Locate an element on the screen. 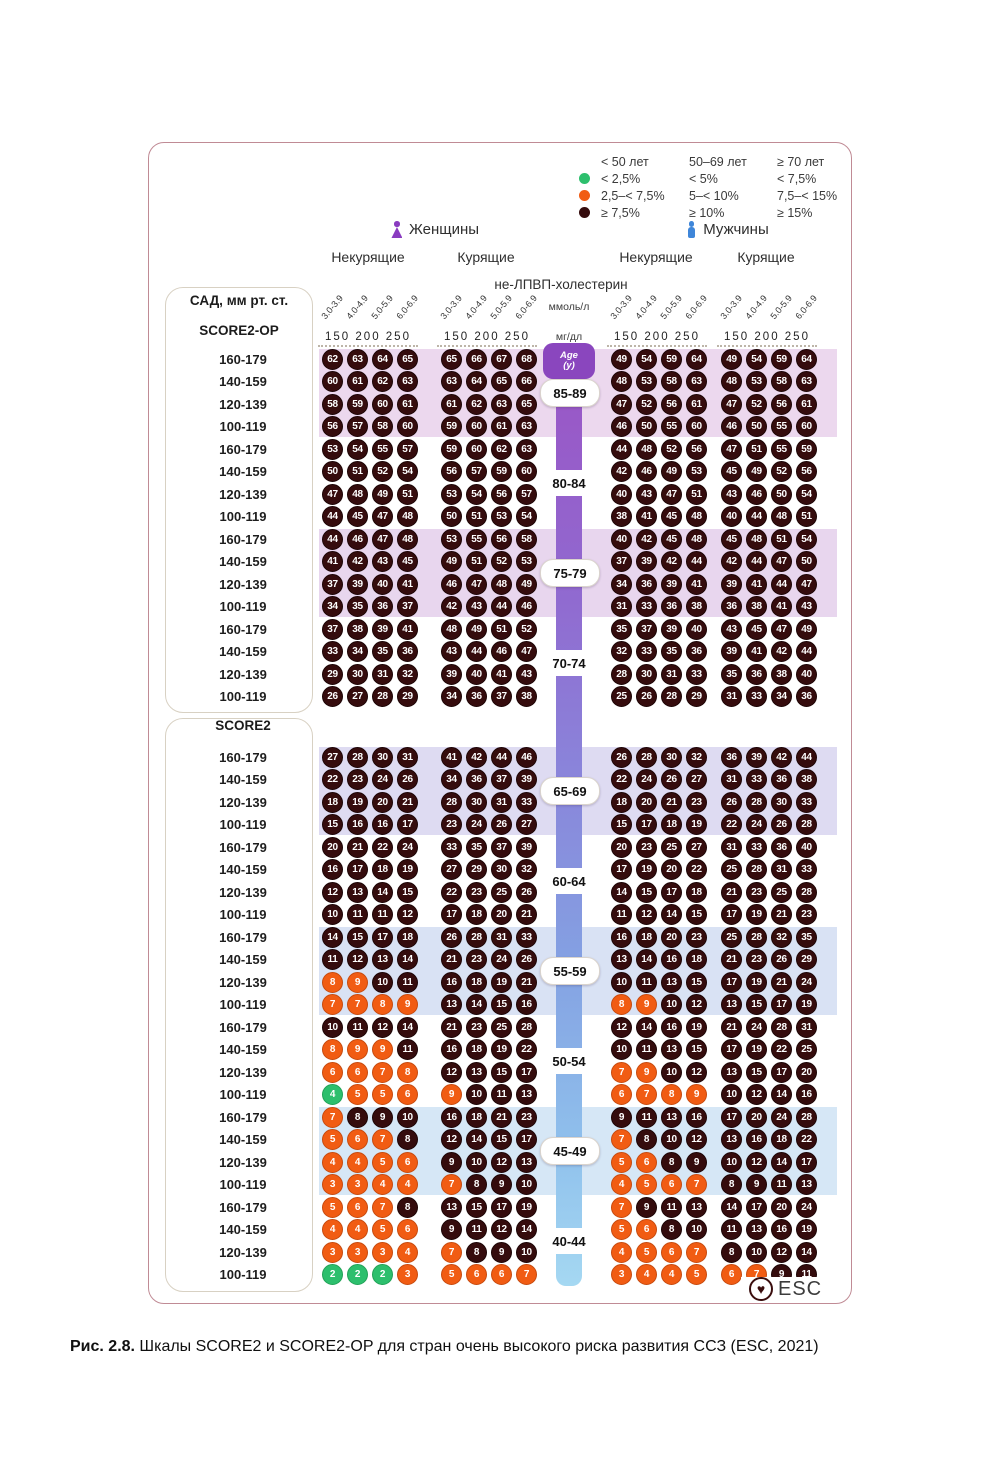 This screenshot has height=1463, width=1000. sbp-row-label: 140-159 is located at coordinates (243, 960).